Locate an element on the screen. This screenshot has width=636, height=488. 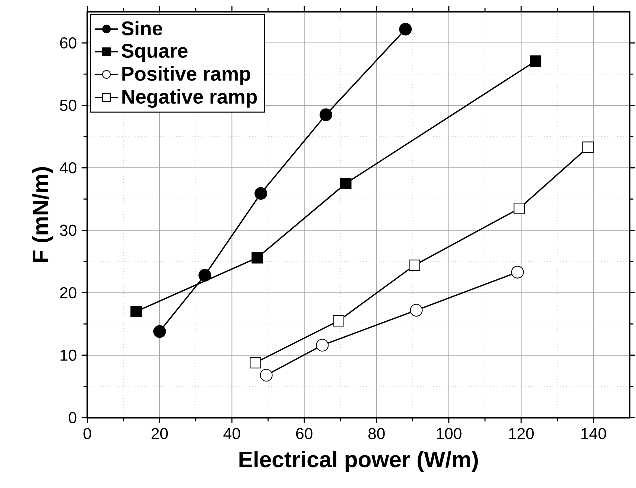
legend-label: Sine is located at coordinates (142, 28).